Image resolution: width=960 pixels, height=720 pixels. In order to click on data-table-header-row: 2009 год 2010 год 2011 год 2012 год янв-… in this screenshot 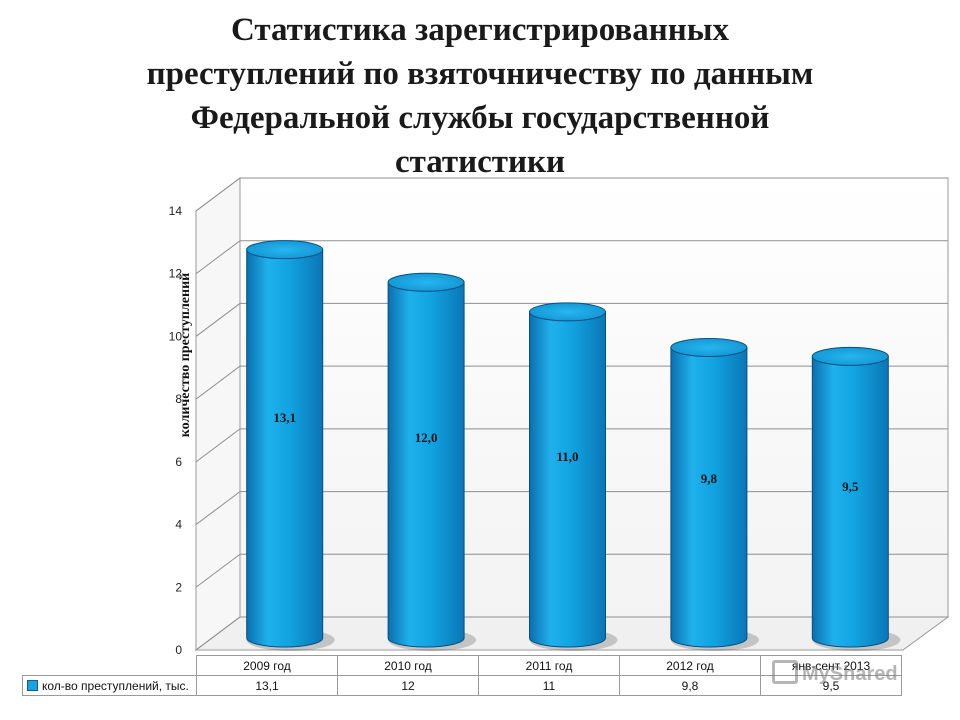, I will do `click(462, 665)`.